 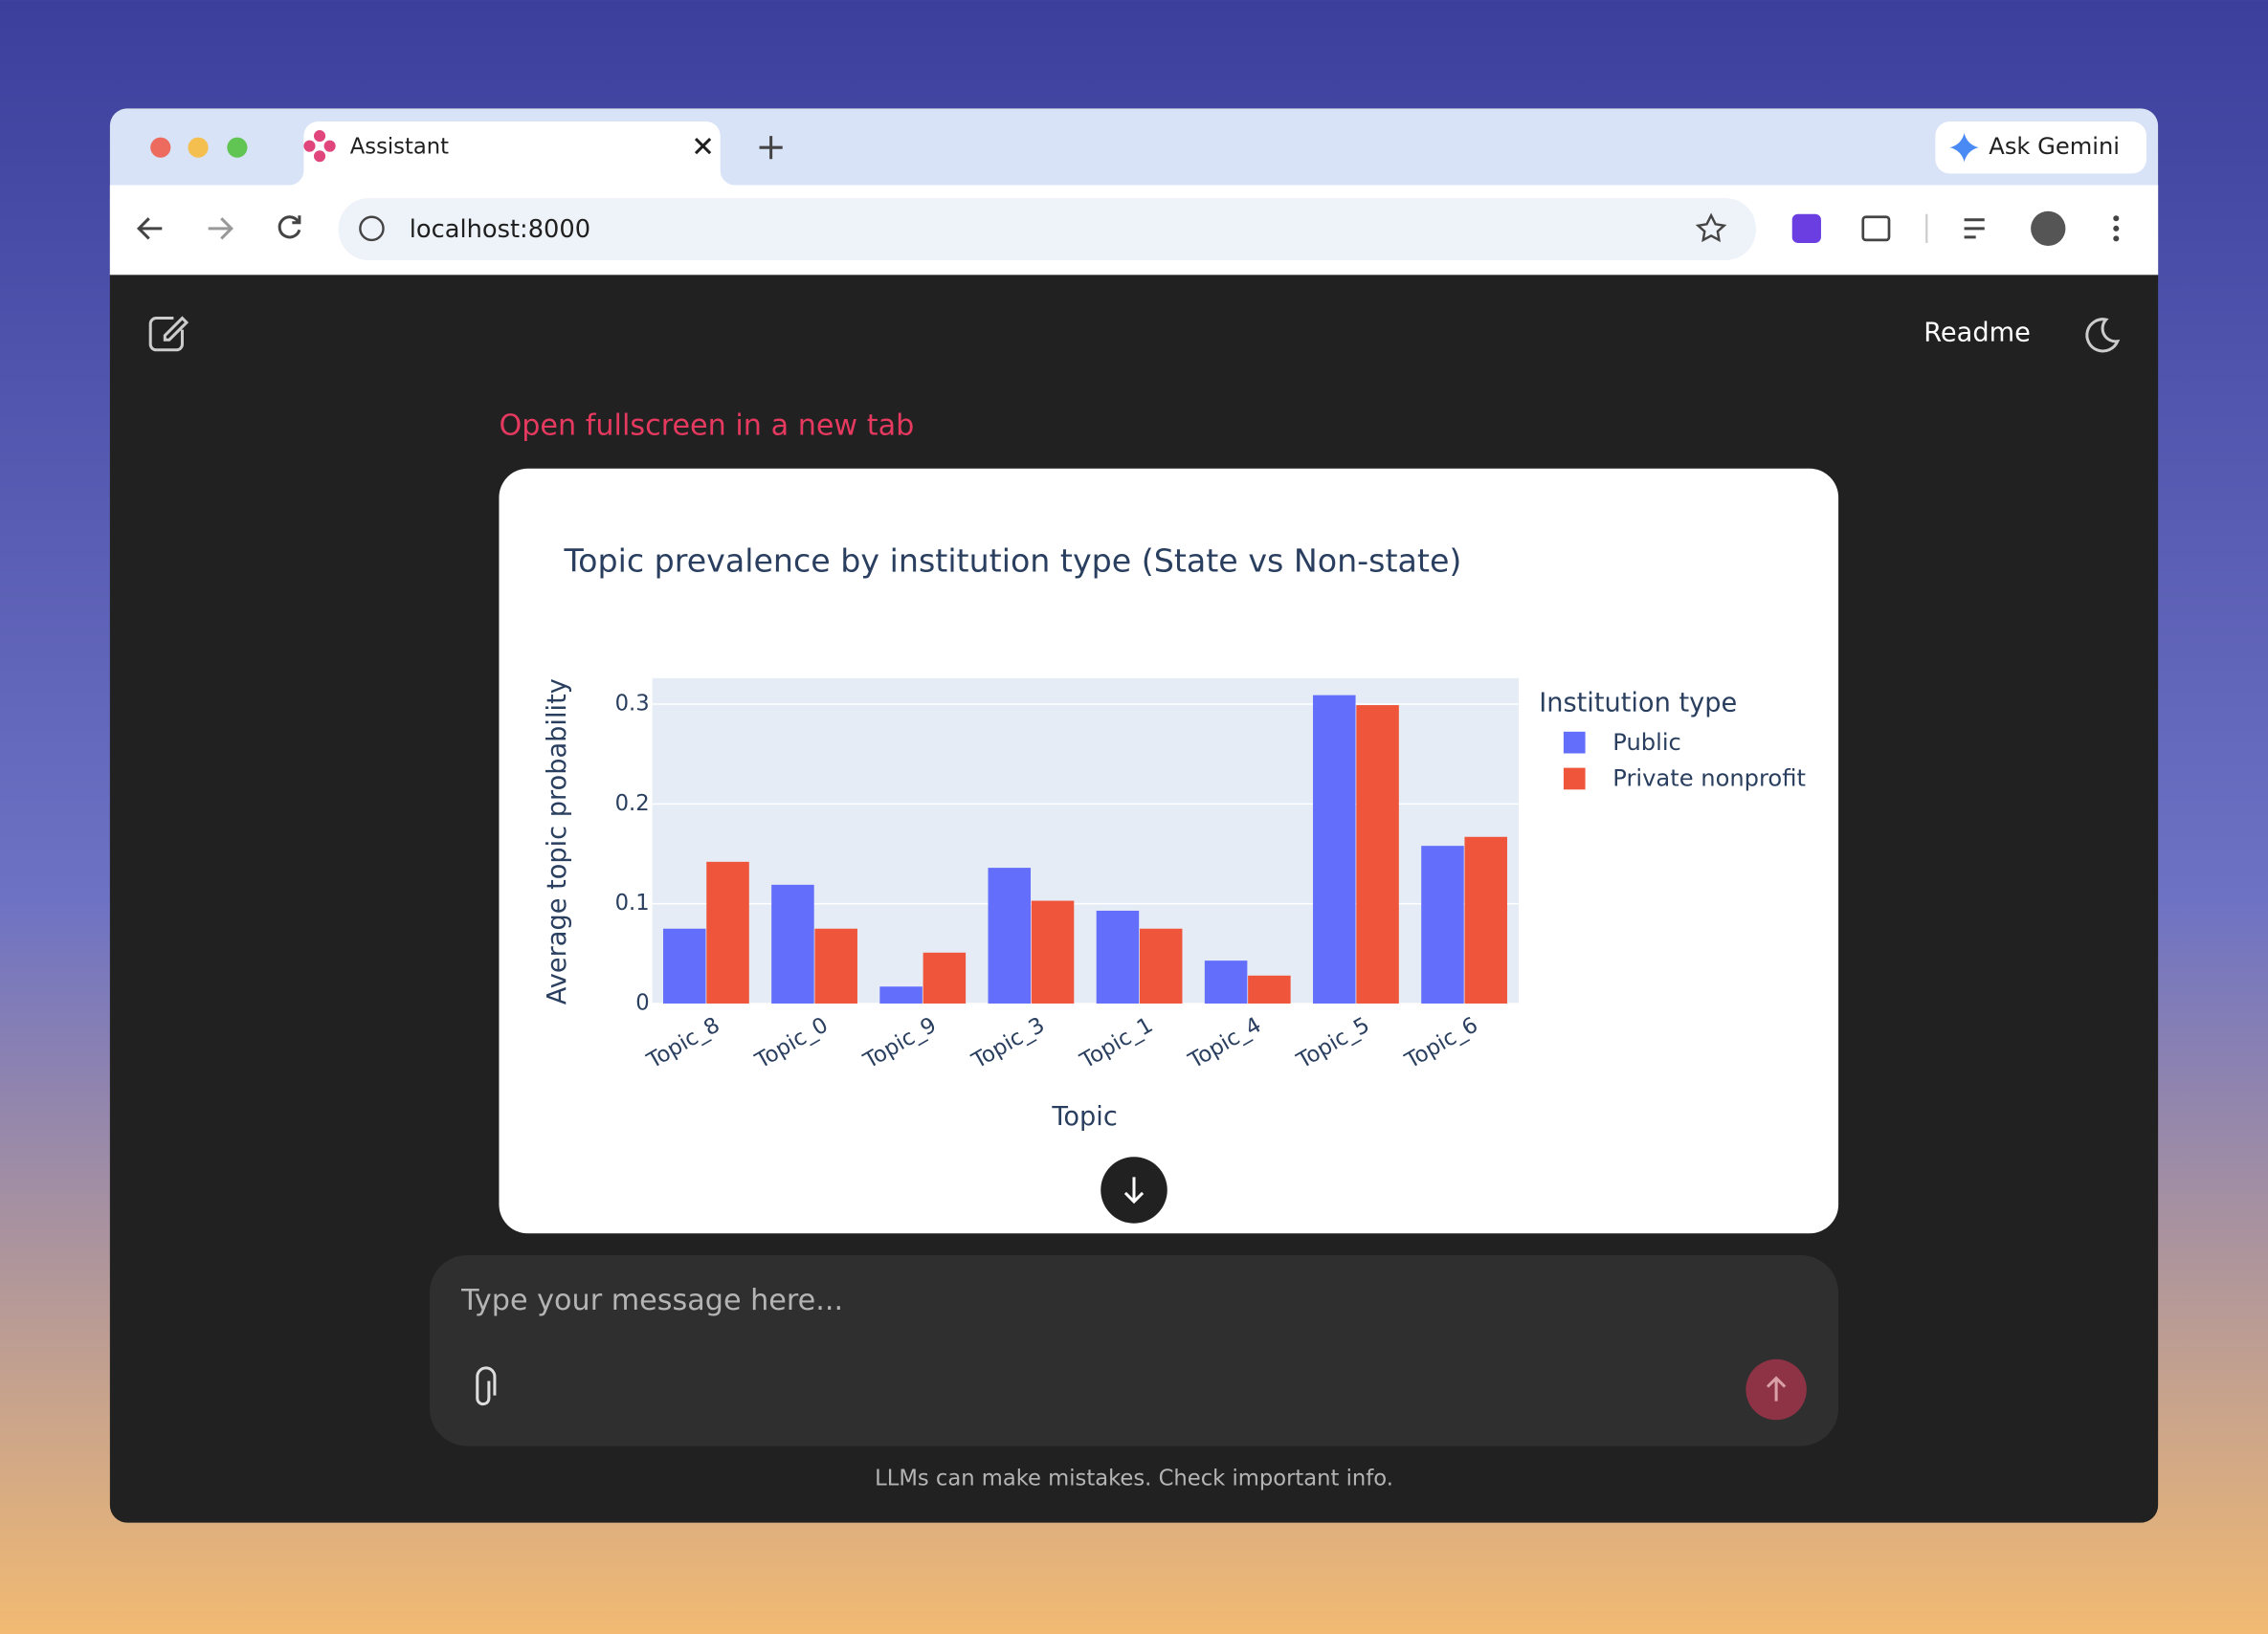 What do you see at coordinates (1084, 1117) in the screenshot?
I see `x-axis-title: Topic` at bounding box center [1084, 1117].